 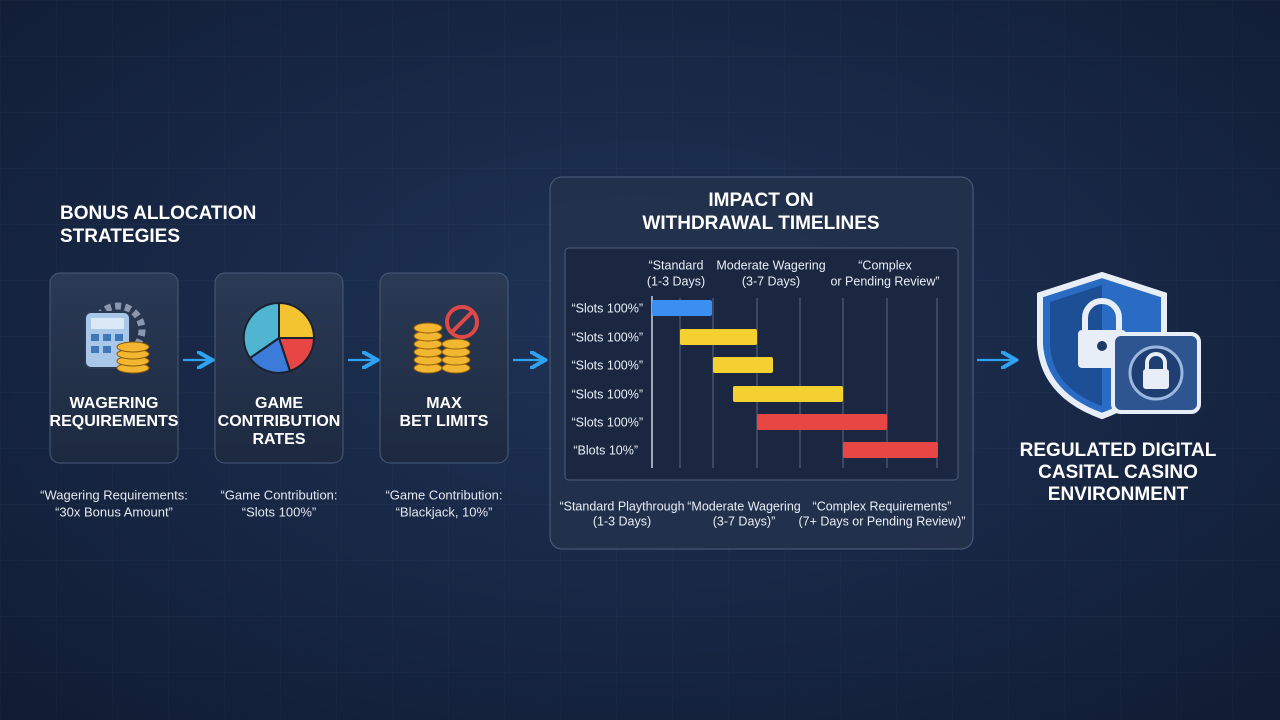 What do you see at coordinates (158, 213) in the screenshot?
I see `section-title: BONUS ALLOCATION` at bounding box center [158, 213].